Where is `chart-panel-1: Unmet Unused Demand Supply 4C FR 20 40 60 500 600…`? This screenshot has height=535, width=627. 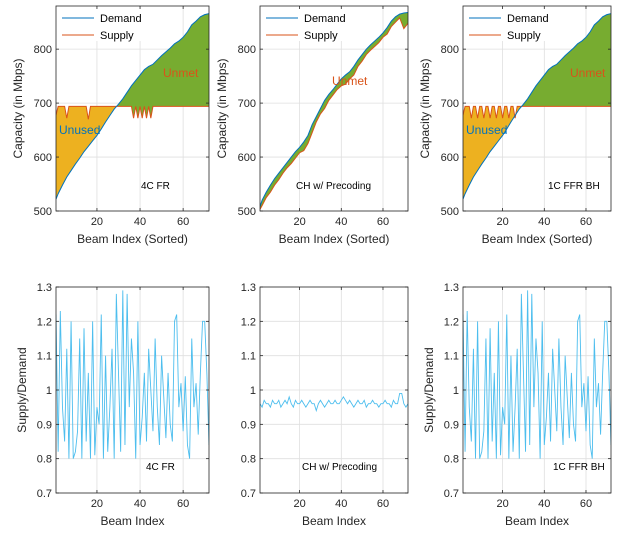
chart-panel-1: Unmet Unused Demand Supply 4C FR 20 40 60 500 600… is located at coordinates (110, 125).